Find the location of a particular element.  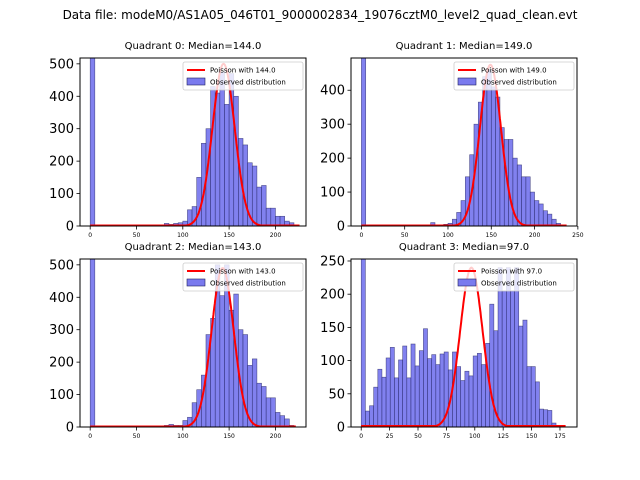

x-tick-label: 250 is located at coordinates (578, 235).